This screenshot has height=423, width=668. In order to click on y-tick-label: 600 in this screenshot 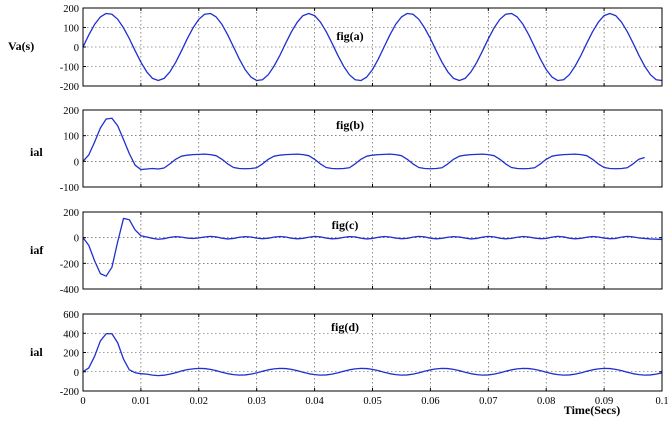, I will do `click(71, 315)`.